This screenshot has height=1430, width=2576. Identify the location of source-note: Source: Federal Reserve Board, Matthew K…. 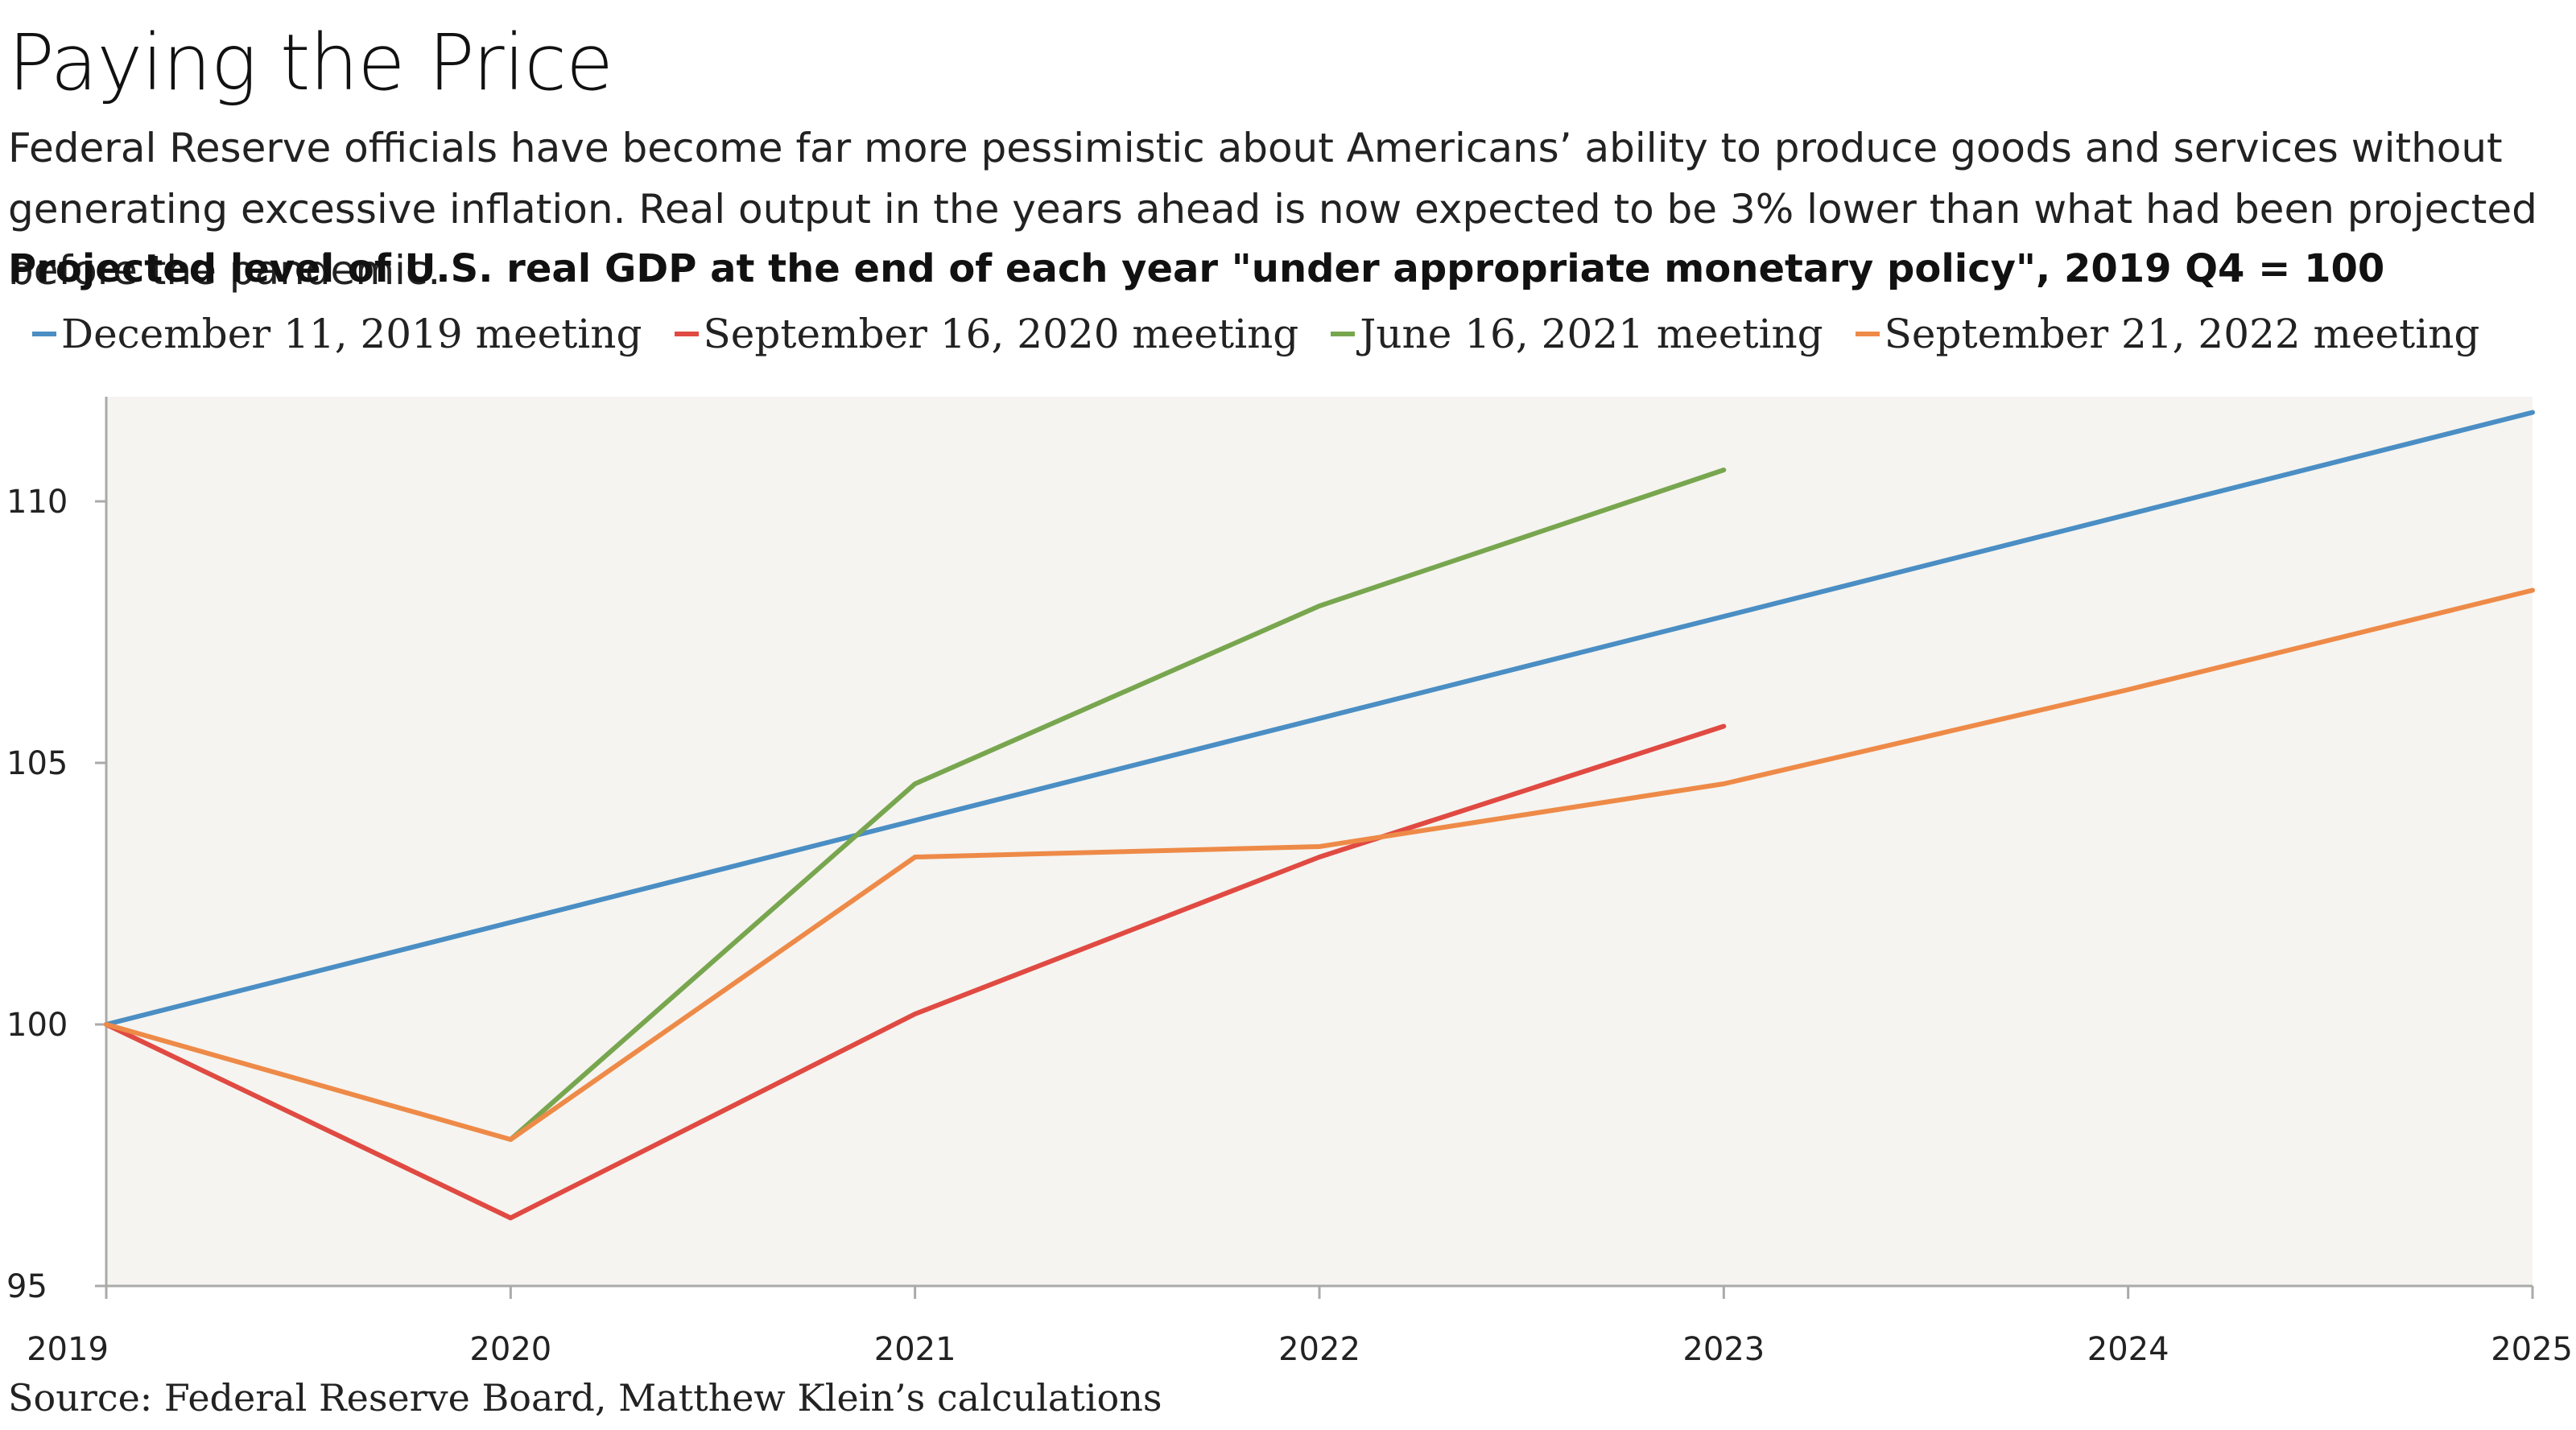
(585, 1398).